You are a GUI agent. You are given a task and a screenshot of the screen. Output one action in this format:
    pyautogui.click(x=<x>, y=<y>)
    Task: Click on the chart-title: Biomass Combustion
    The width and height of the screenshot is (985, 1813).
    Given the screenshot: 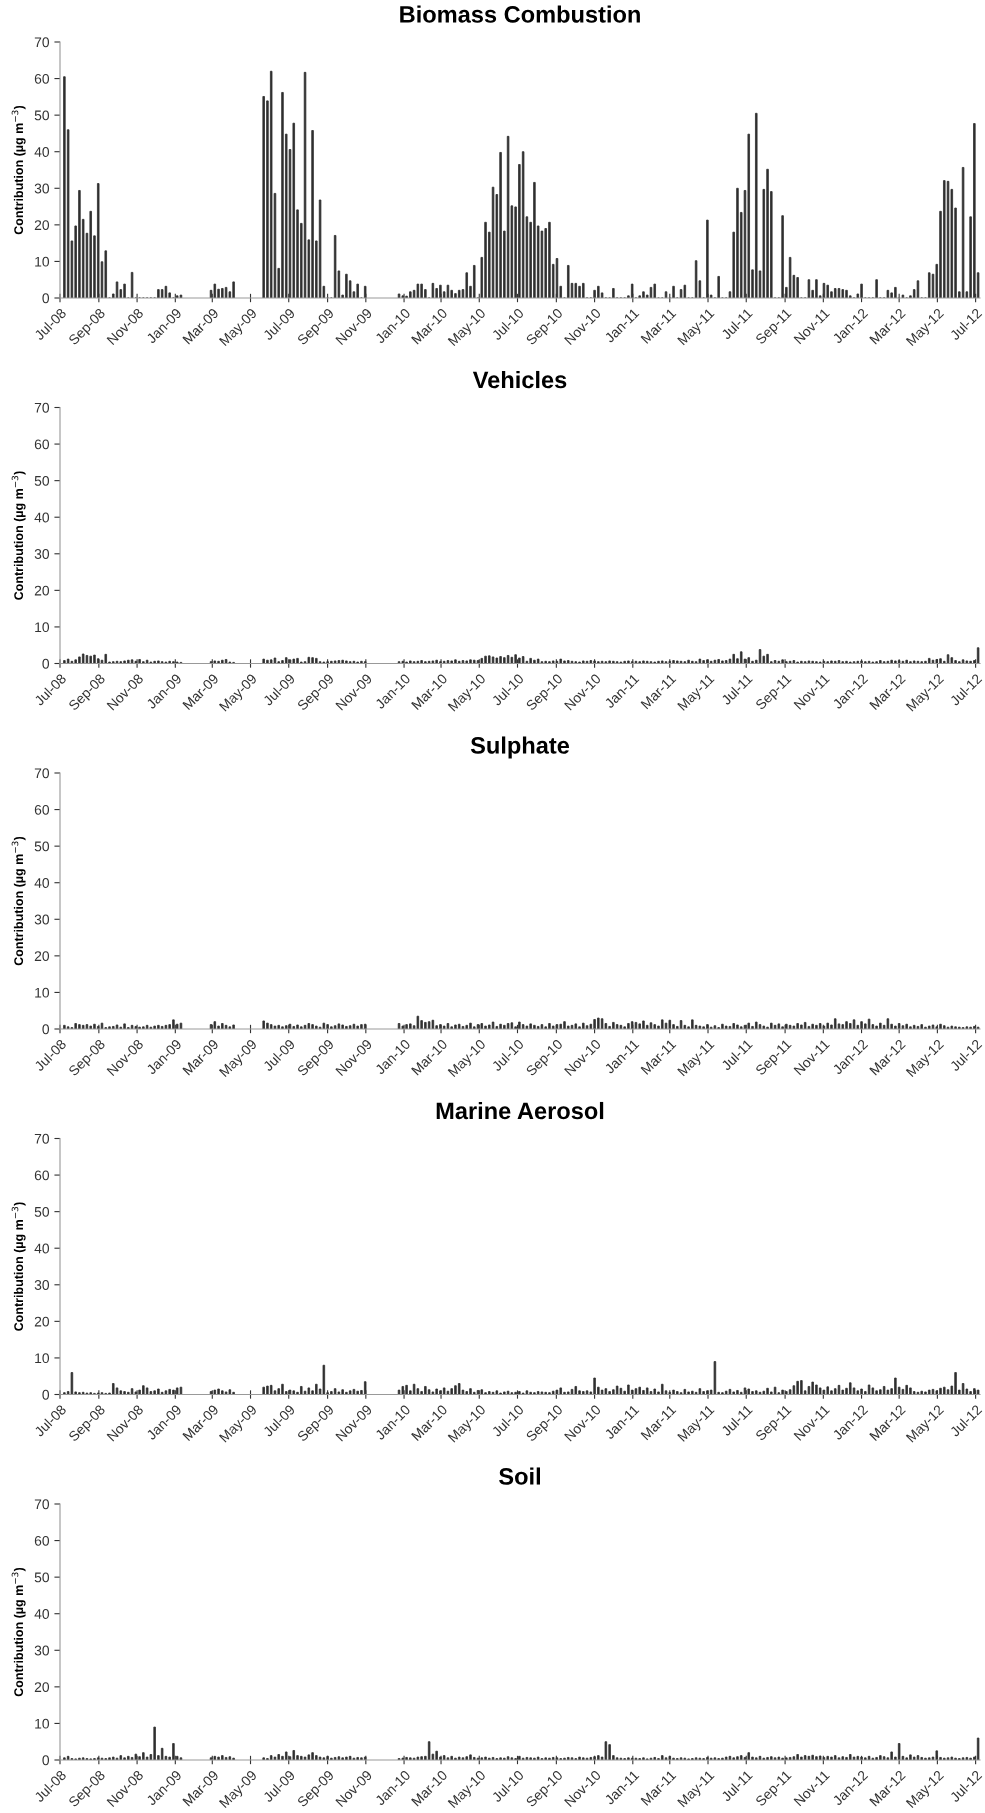 What is the action you would take?
    pyautogui.click(x=520, y=14)
    